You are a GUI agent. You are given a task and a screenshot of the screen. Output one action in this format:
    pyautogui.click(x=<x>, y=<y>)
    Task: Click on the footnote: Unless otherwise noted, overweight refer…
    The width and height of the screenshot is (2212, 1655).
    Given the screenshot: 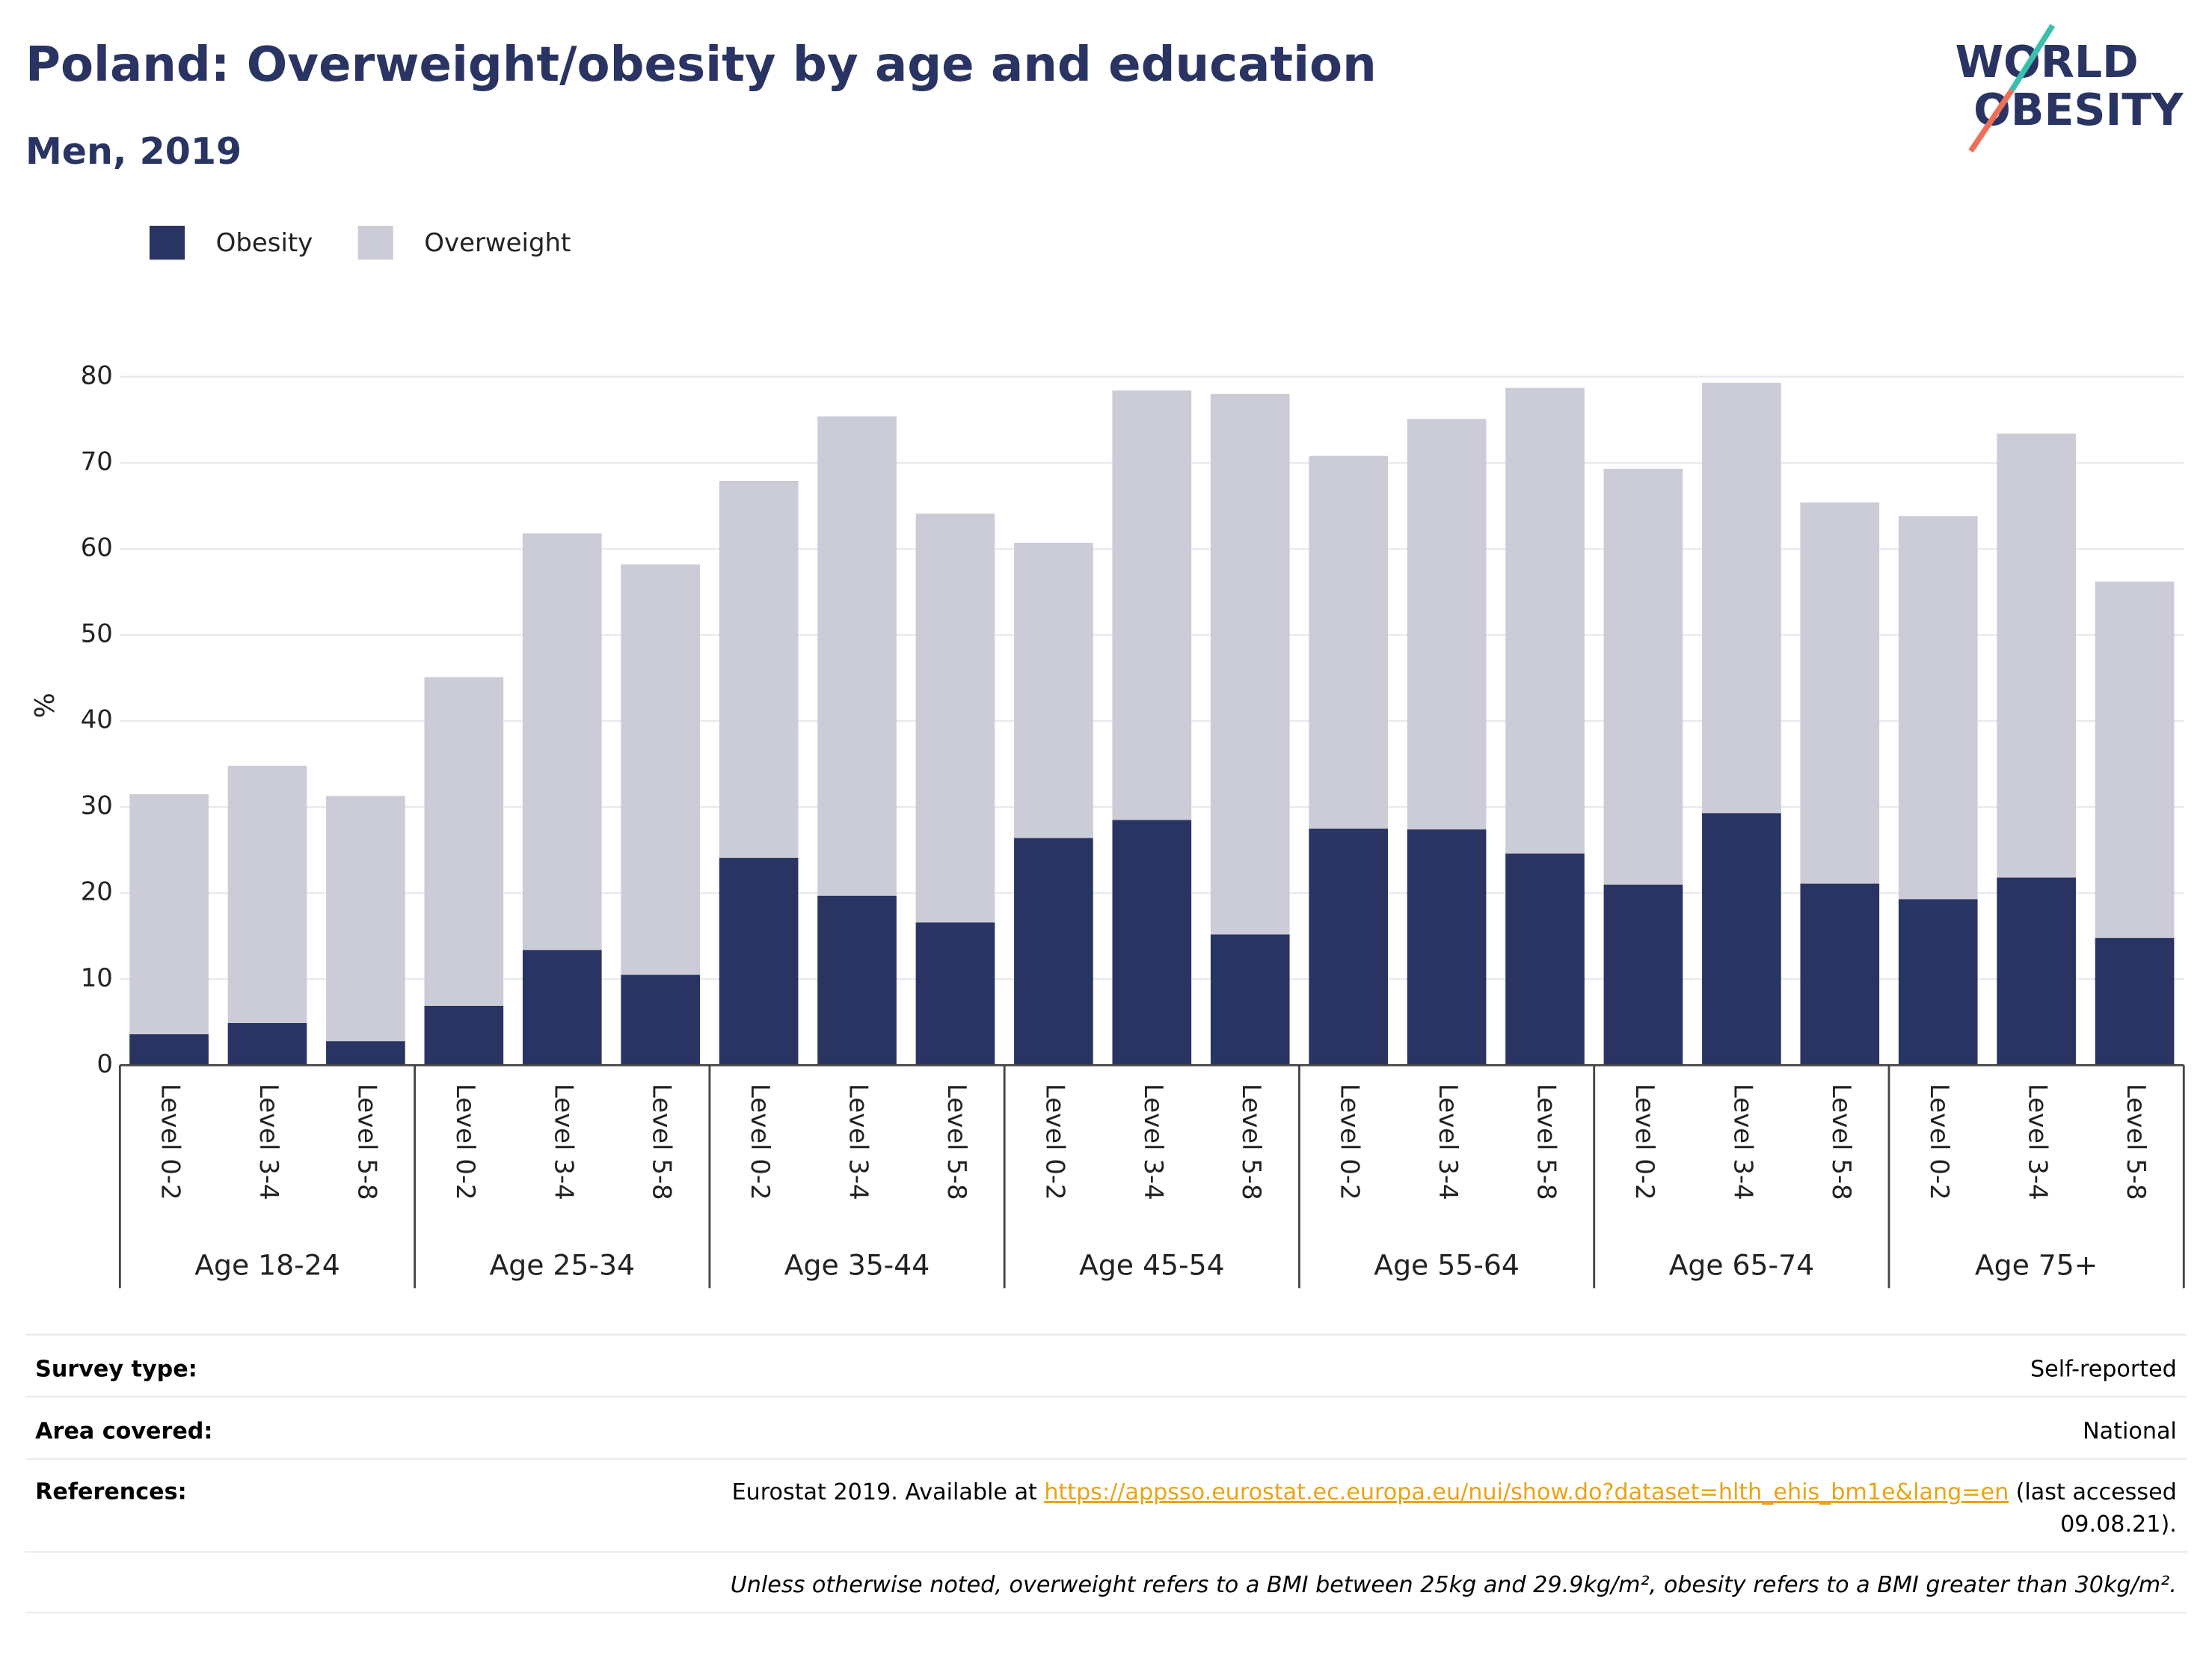 What is the action you would take?
    pyautogui.click(x=1454, y=1585)
    